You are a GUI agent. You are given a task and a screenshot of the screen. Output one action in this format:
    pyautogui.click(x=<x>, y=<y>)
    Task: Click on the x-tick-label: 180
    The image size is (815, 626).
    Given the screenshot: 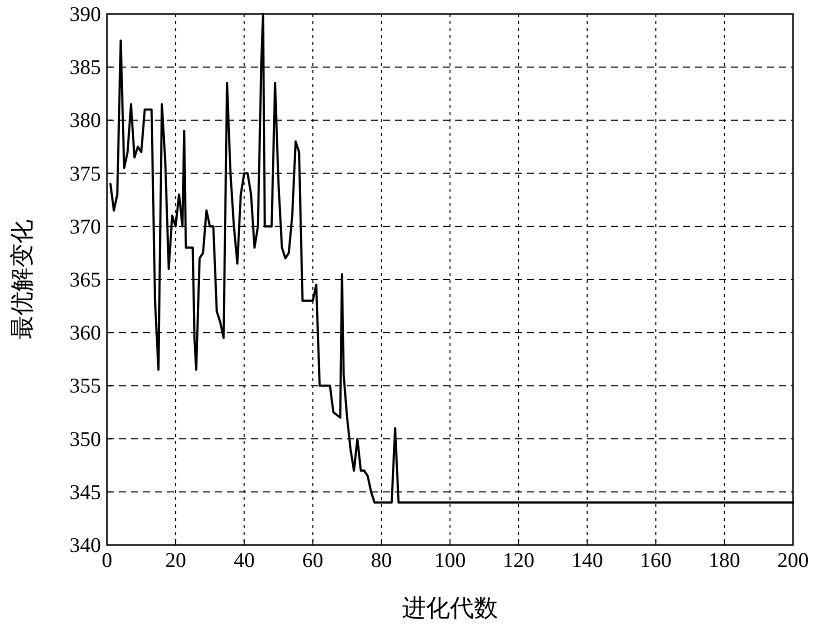 What is the action you would take?
    pyautogui.click(x=724, y=560)
    